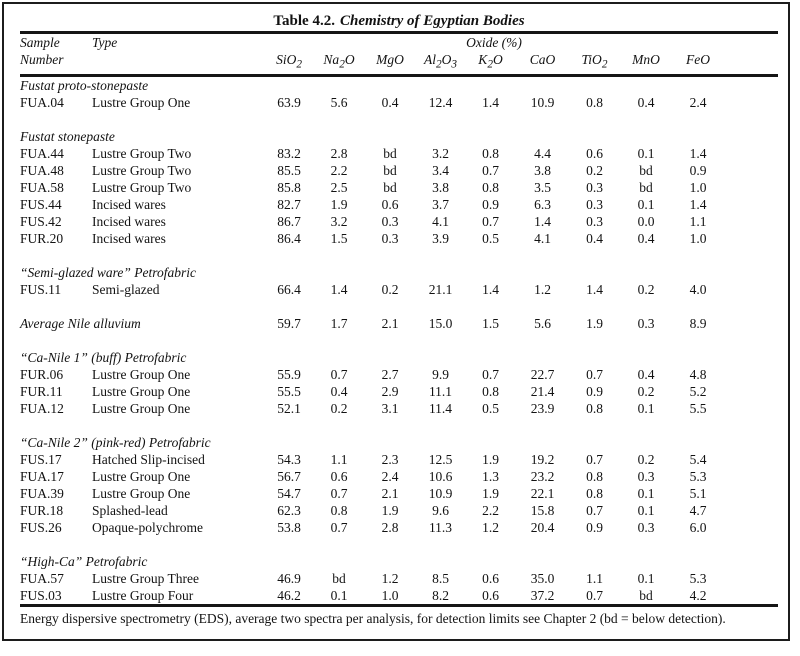 This screenshot has width=800, height=656. I want to click on value-cell: 0.5, so click(490, 238).